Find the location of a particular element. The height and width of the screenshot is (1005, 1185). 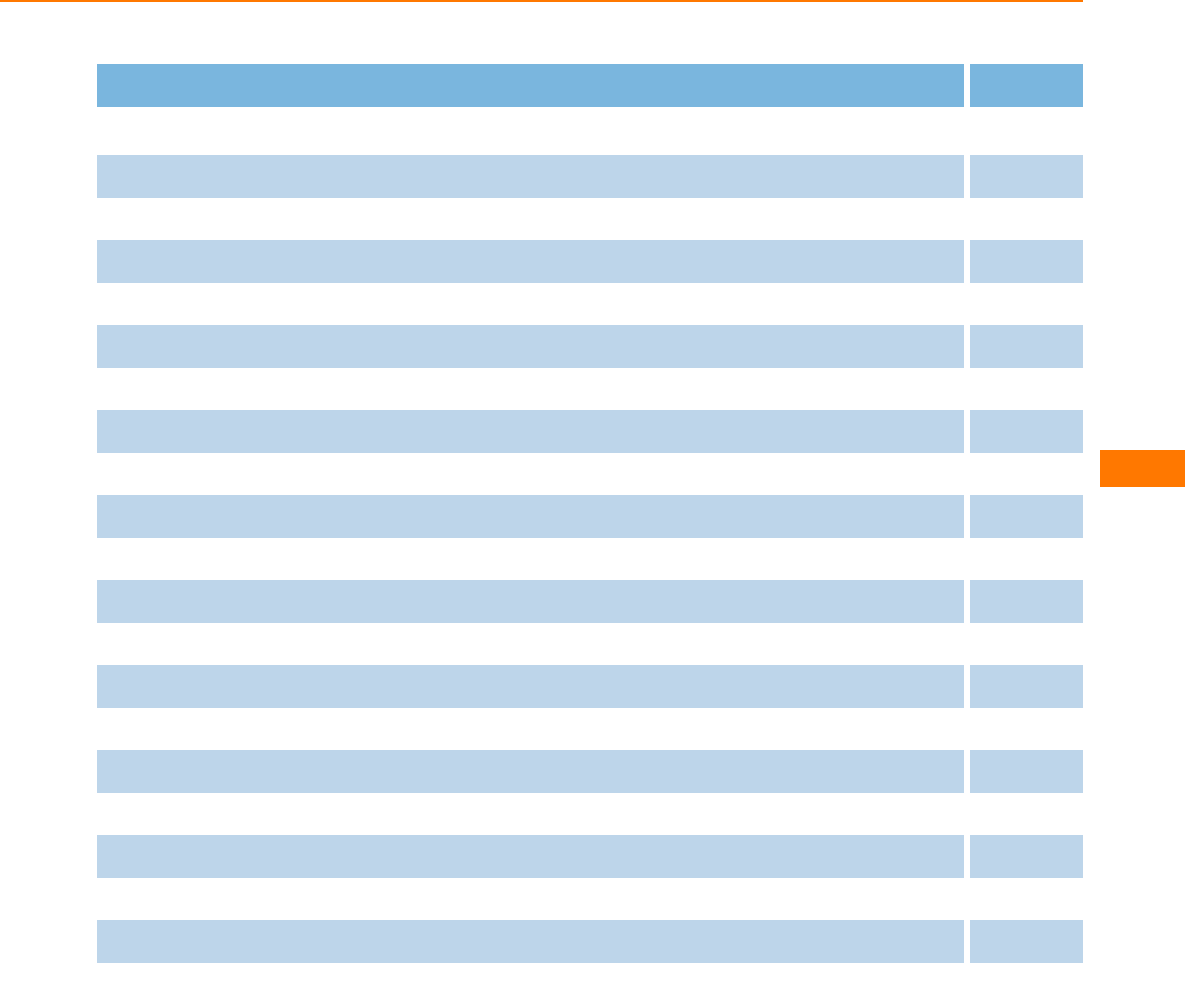

side-tab-marker is located at coordinates (1142, 468).